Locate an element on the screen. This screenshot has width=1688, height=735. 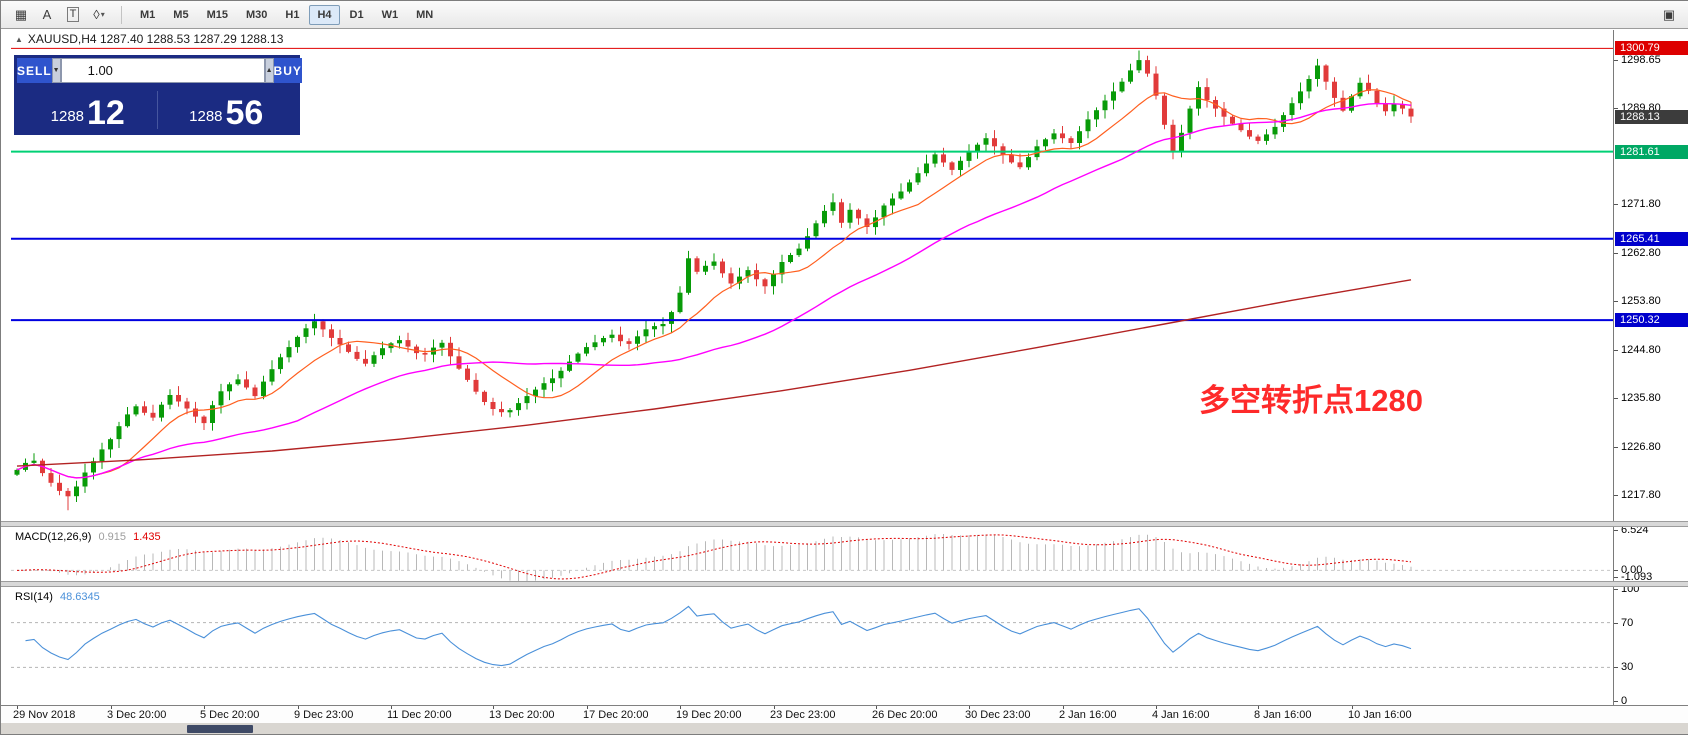
timeframe-mn: MN is located at coordinates (425, 14).